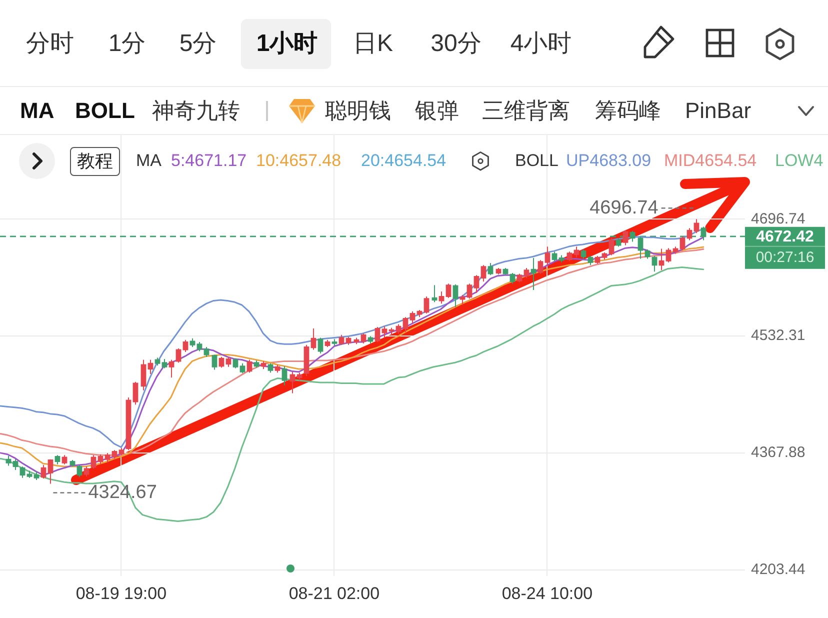 The image size is (828, 618). I want to click on annotation: 4696.74, so click(624, 207).